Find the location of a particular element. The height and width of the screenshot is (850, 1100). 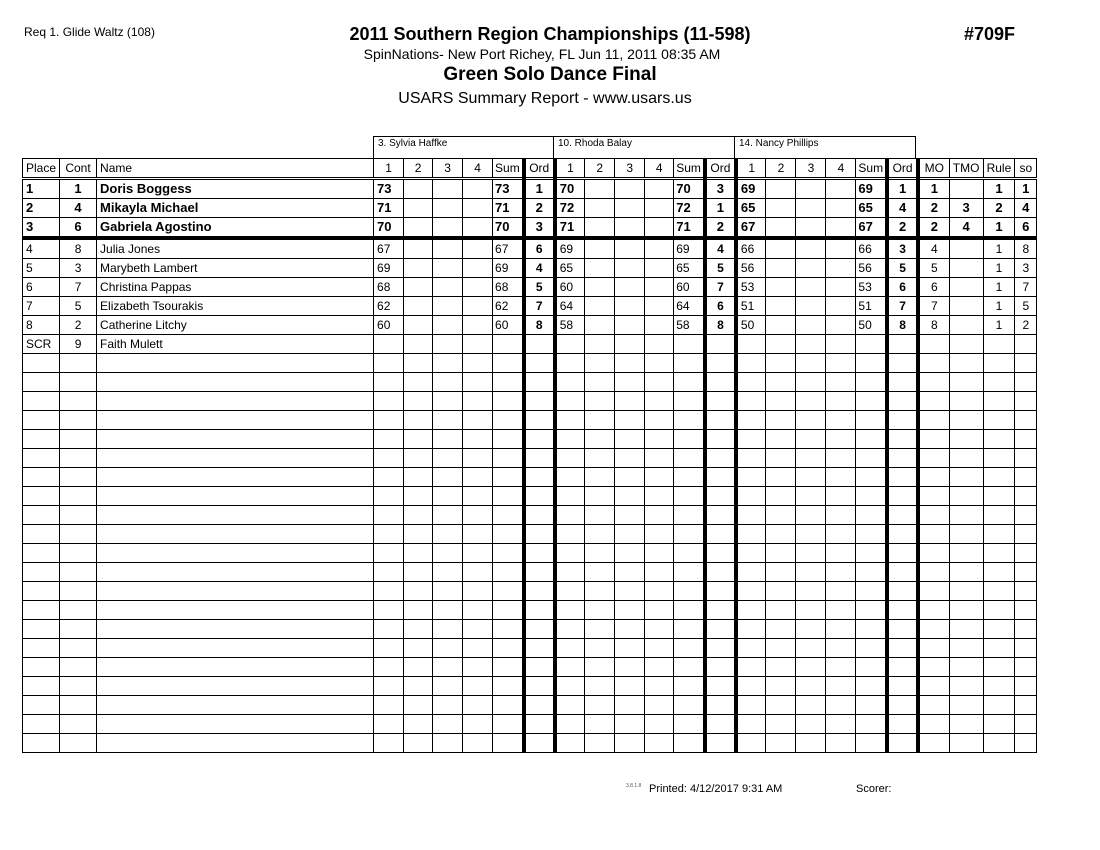

score-cell: 7 is located at coordinates (720, 287).